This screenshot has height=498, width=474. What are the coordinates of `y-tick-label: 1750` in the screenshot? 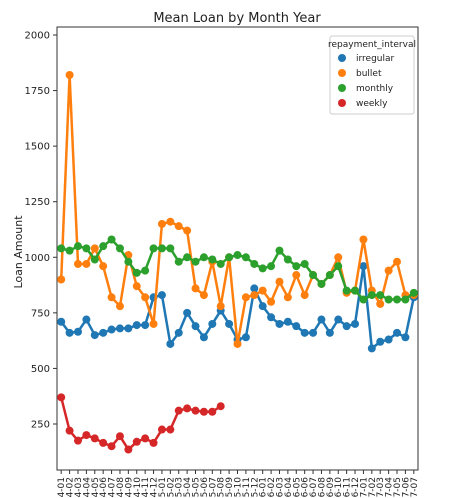 It's located at (37, 91).